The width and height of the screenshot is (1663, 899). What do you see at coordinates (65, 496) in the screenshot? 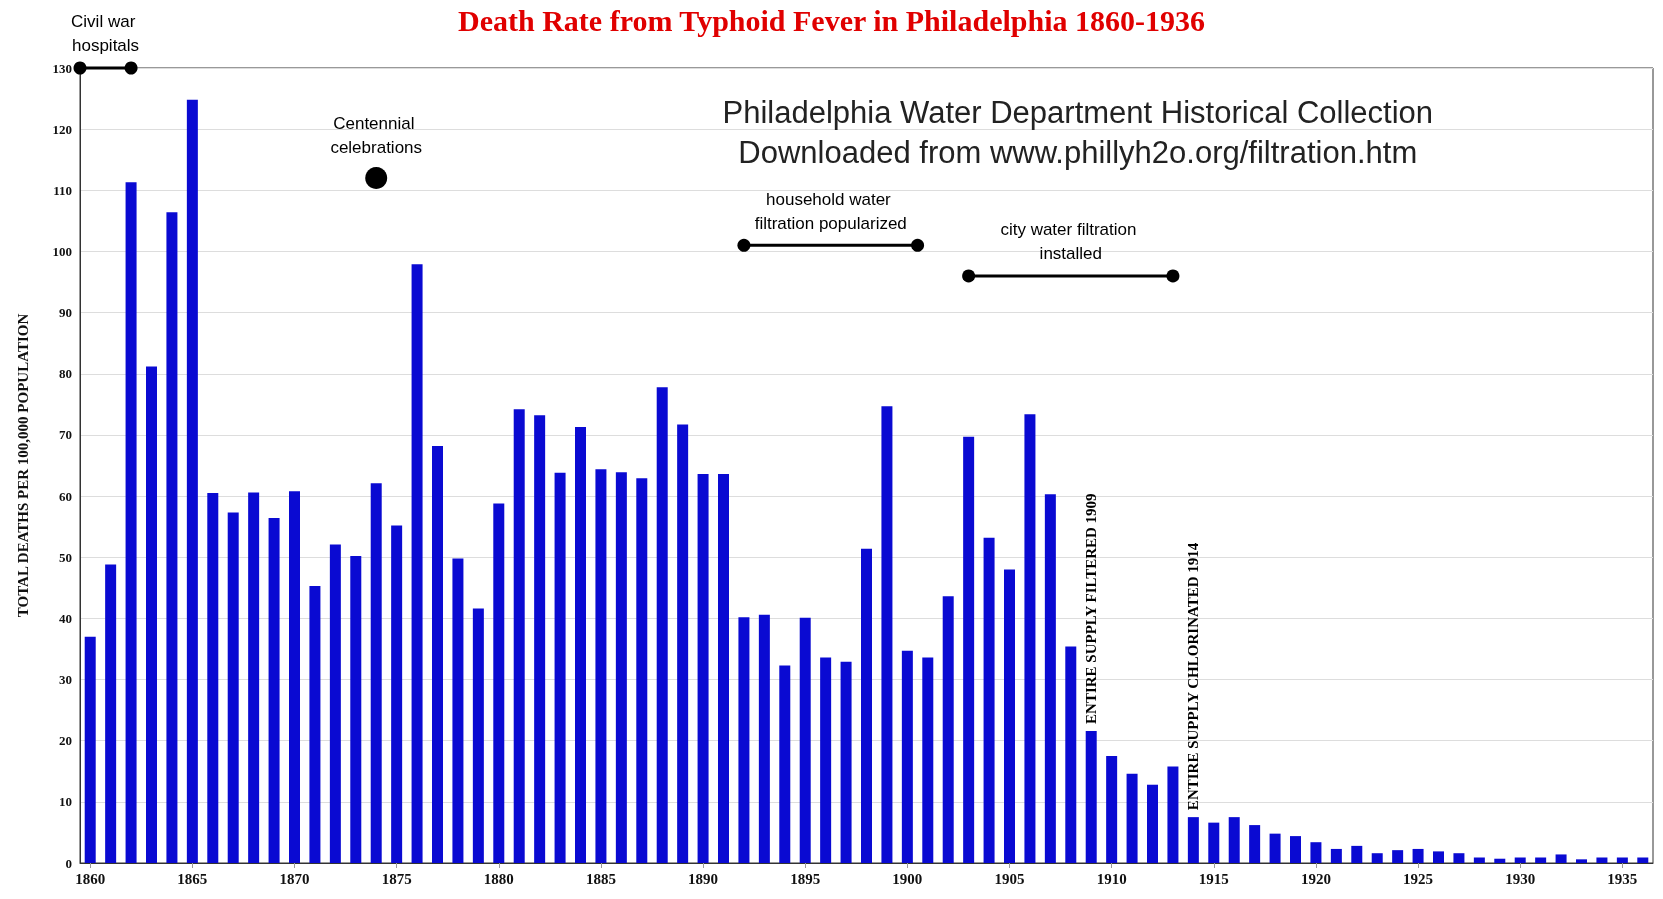
I see `y-tick-label: 60` at bounding box center [65, 496].